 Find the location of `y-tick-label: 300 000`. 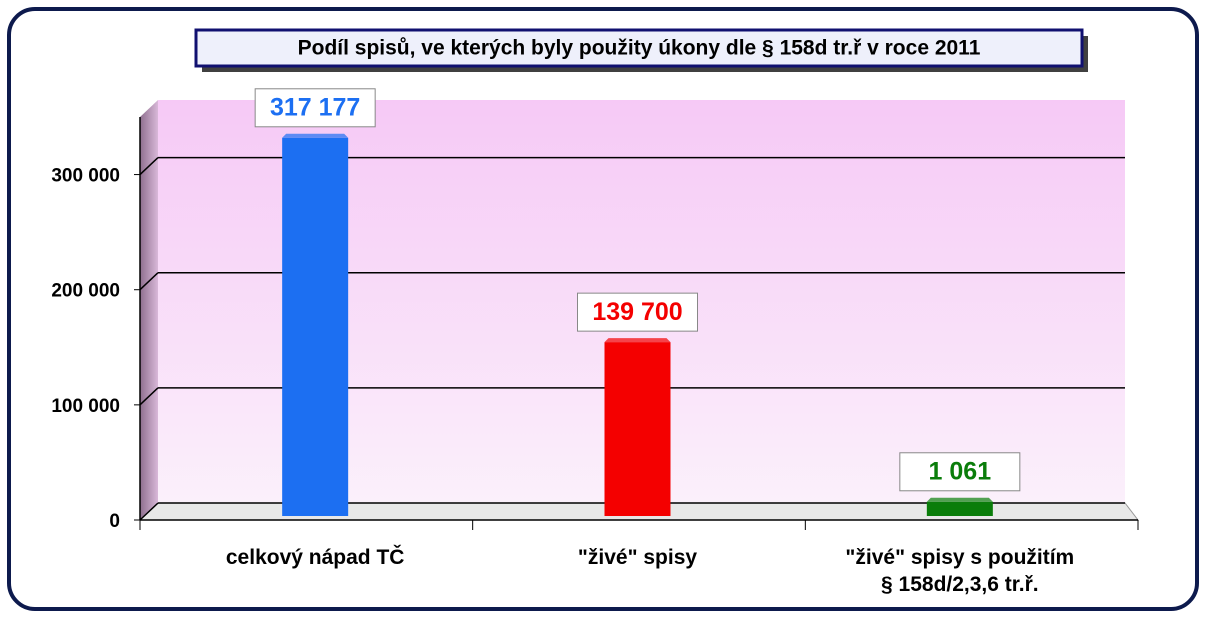

y-tick-label: 300 000 is located at coordinates (85, 176).